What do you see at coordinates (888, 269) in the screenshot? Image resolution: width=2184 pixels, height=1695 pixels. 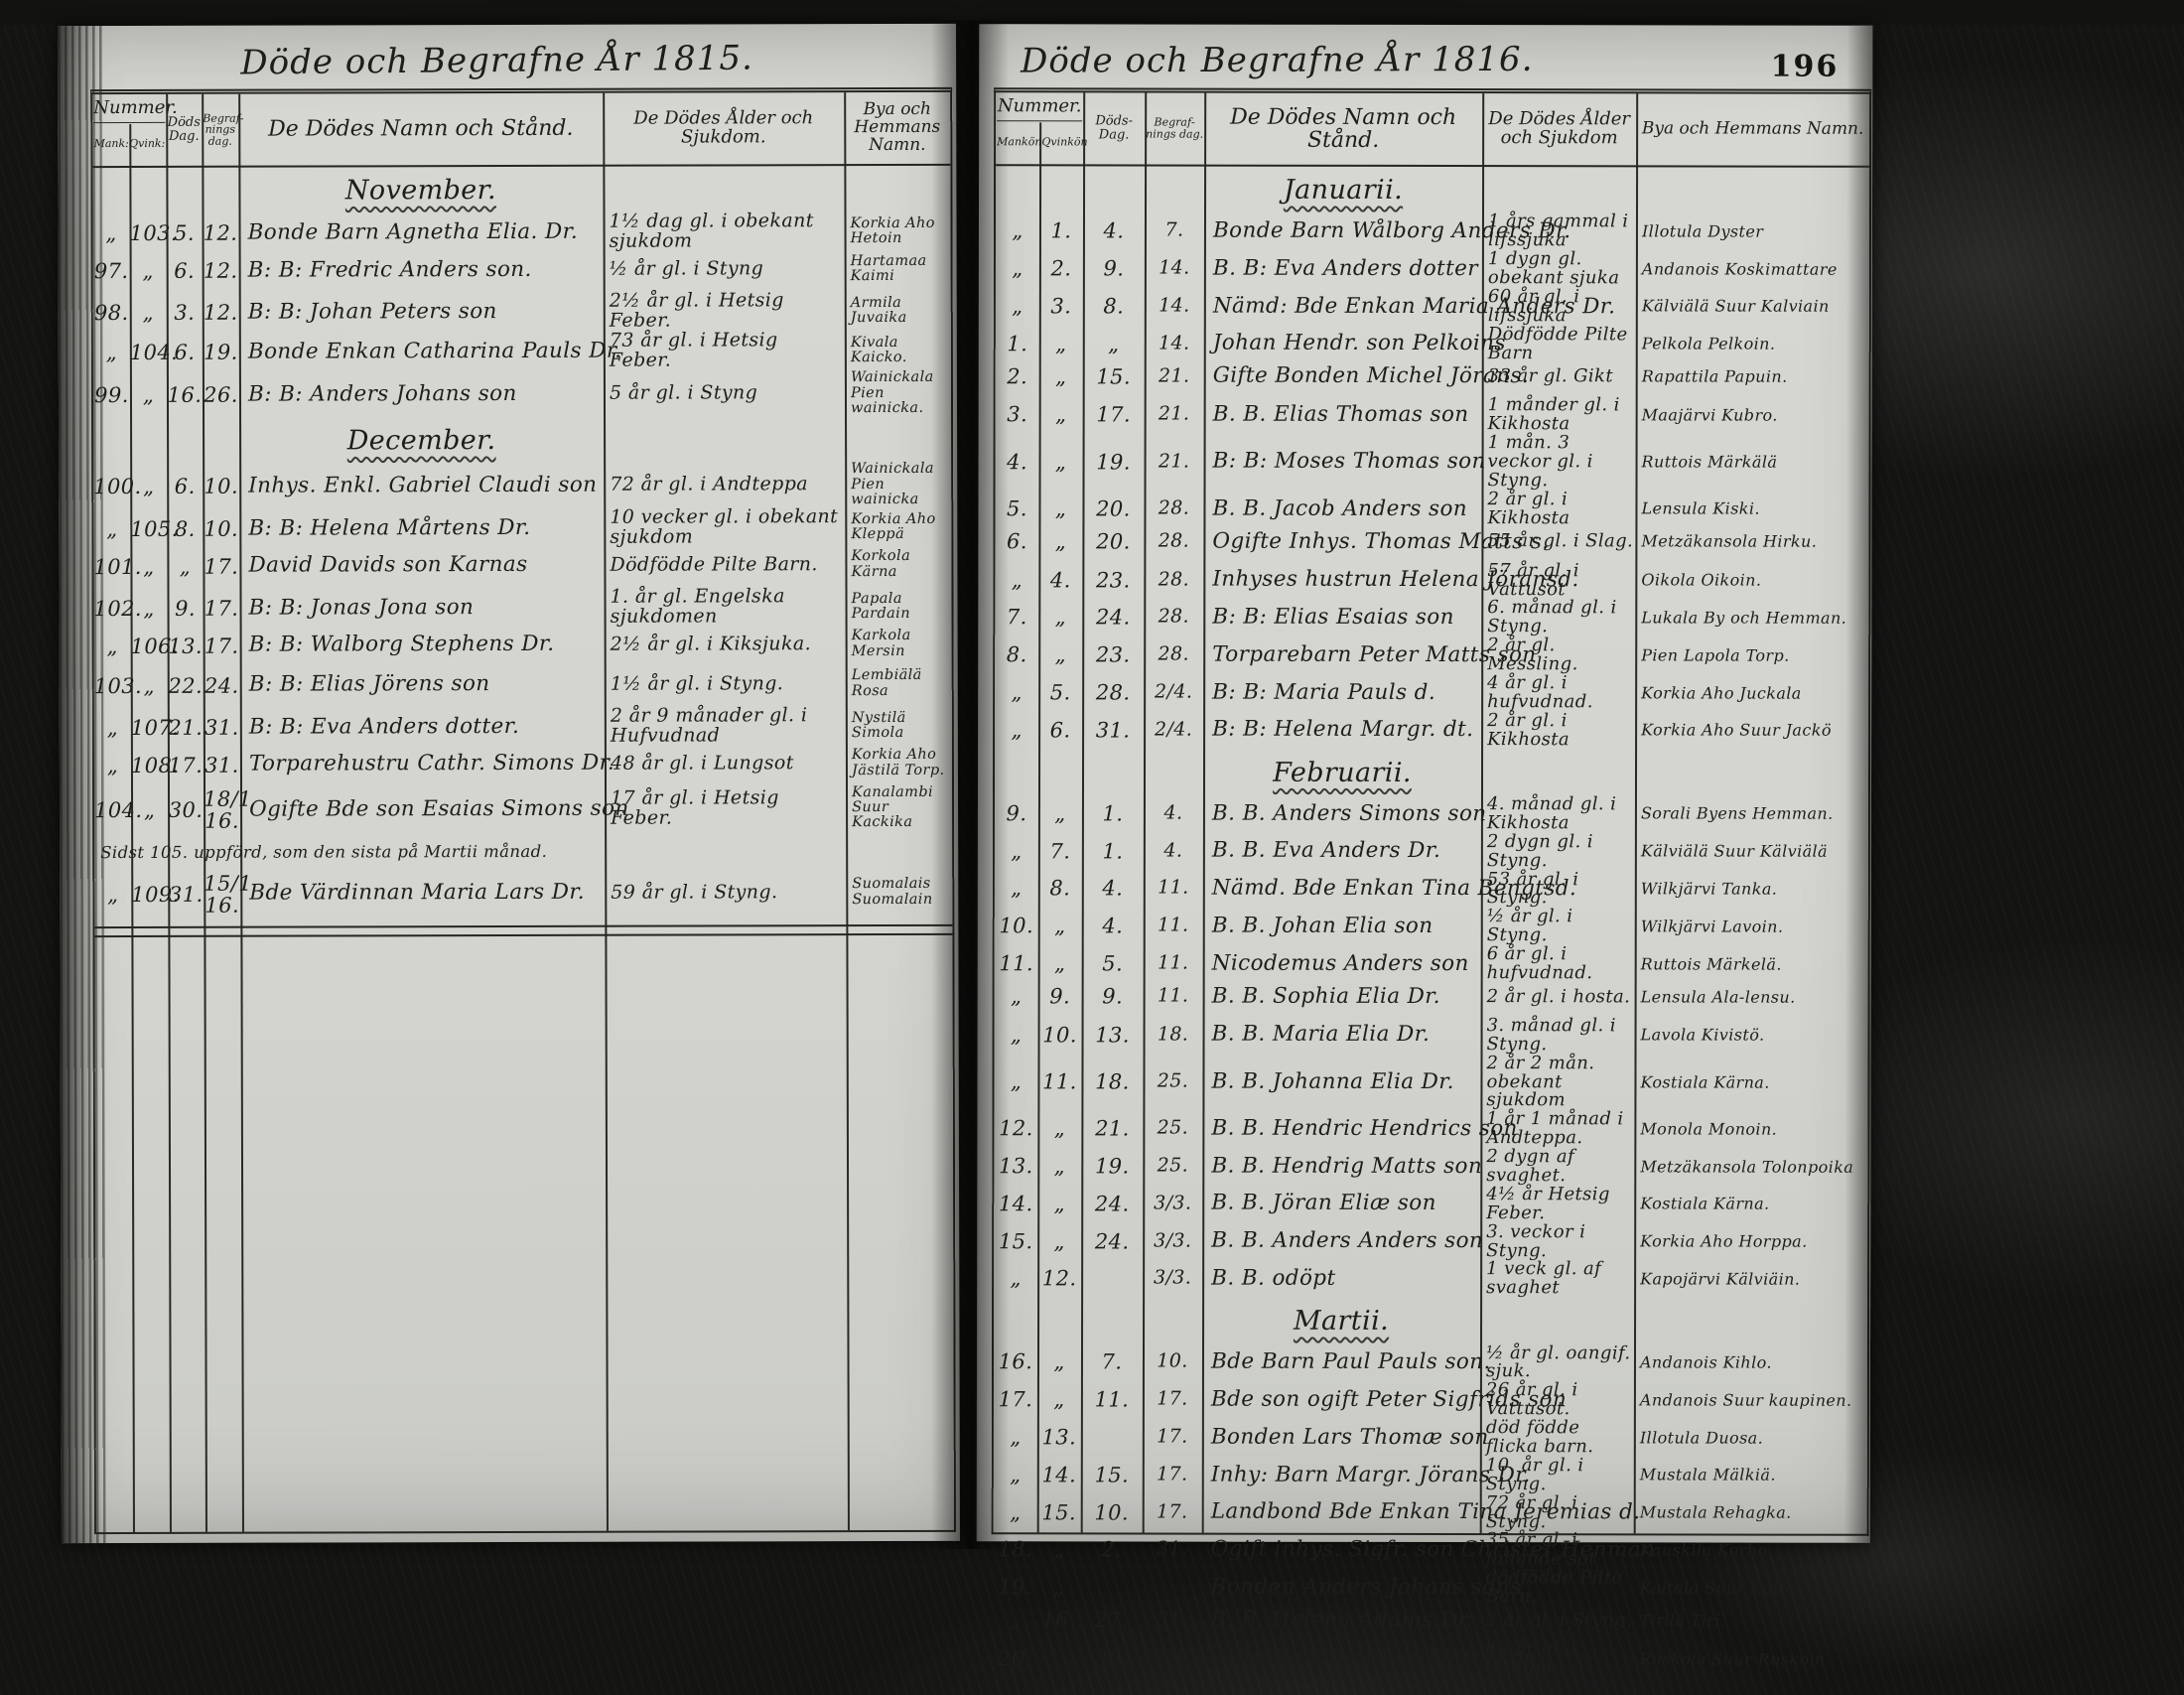 I see `village-homestead: Hartamaa Kaimi` at bounding box center [888, 269].